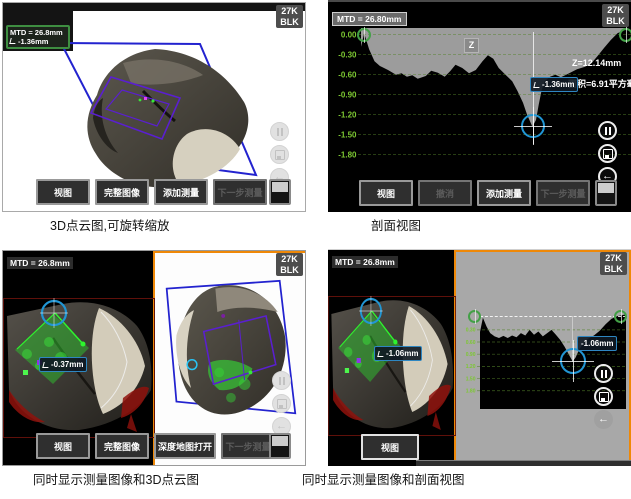 The height and width of the screenshot is (499, 631). What do you see at coordinates (597, 63) in the screenshot?
I see `z-length-annotation: Z=12.14mm` at bounding box center [597, 63].